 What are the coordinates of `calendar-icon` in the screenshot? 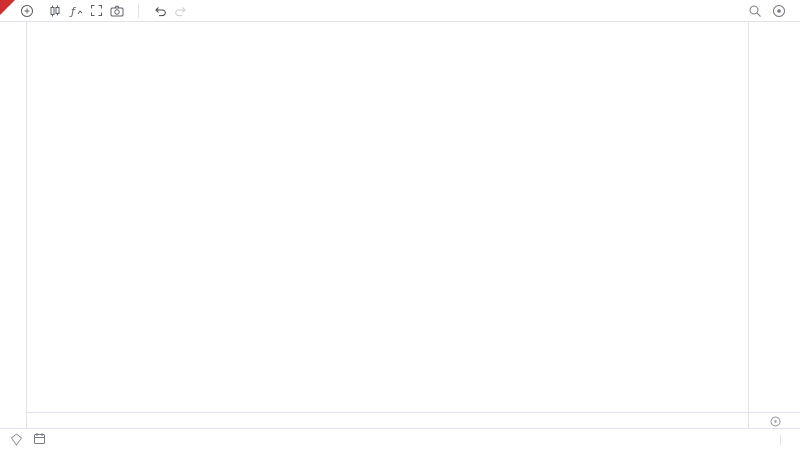 It's located at (39, 438).